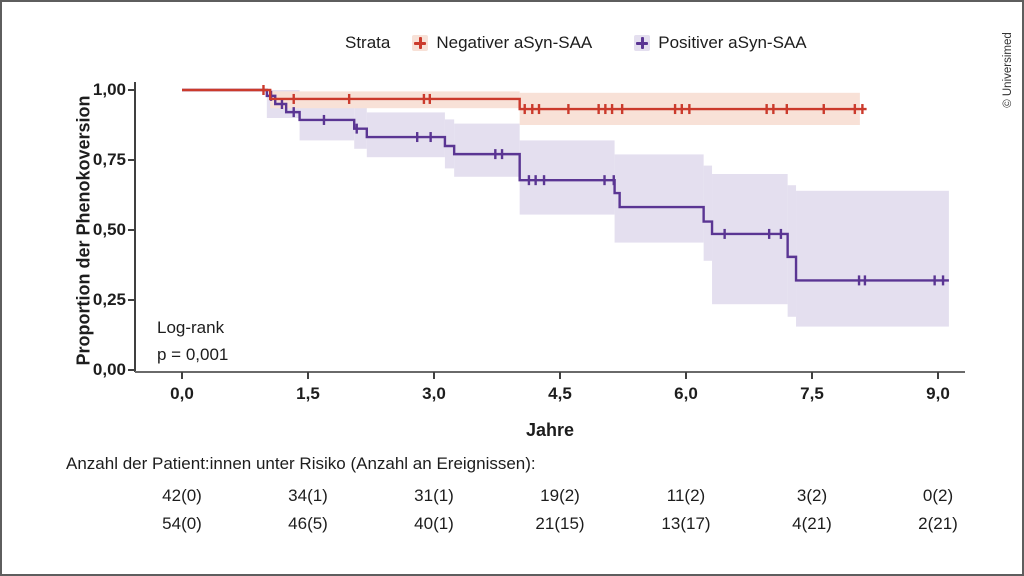 The height and width of the screenshot is (576, 1024). Describe the element at coordinates (191, 327) in the screenshot. I see `logrank-line1: Log-rank` at that location.